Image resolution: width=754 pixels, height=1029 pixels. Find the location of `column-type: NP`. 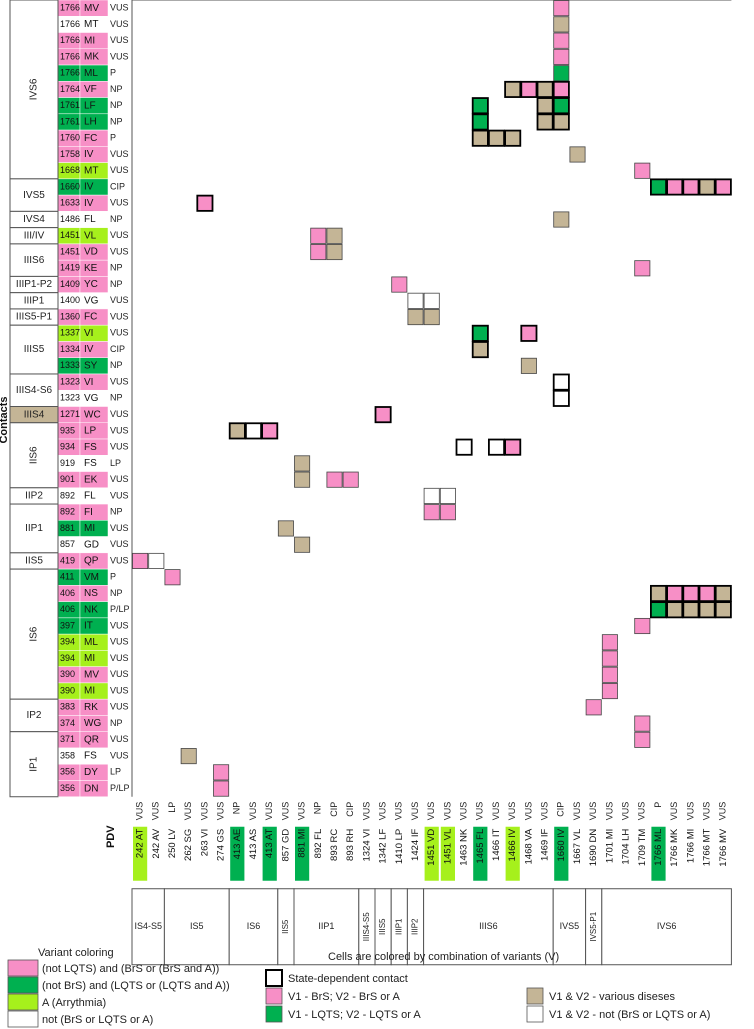

column-type: NP is located at coordinates (318, 808).